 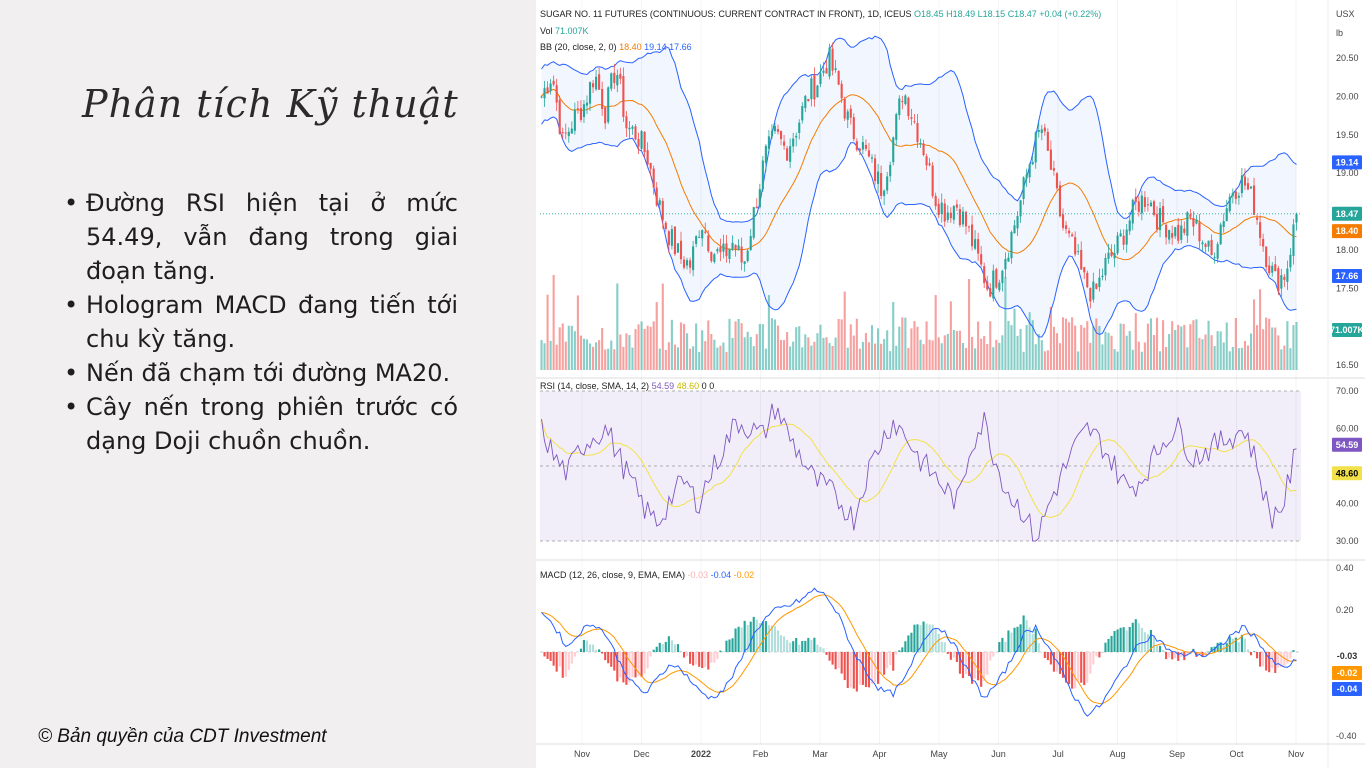 I want to click on macd-hist-badge: -0.03, so click(x=1347, y=656).